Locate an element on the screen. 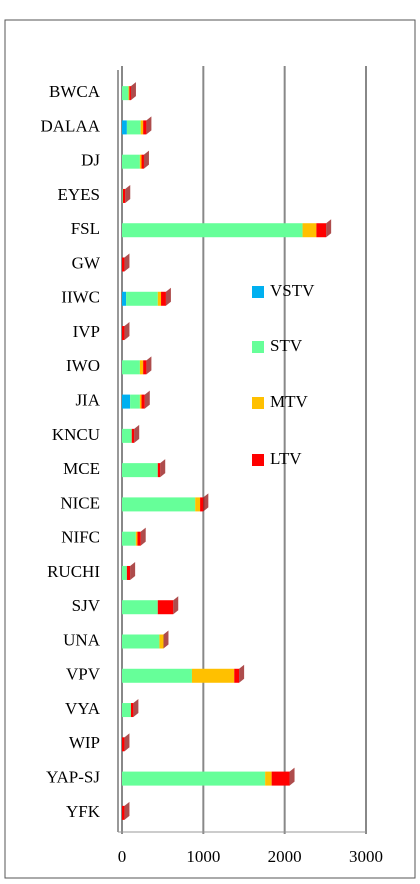 This screenshot has width=420, height=884. y-tick-label: IWO is located at coordinates (83, 365).